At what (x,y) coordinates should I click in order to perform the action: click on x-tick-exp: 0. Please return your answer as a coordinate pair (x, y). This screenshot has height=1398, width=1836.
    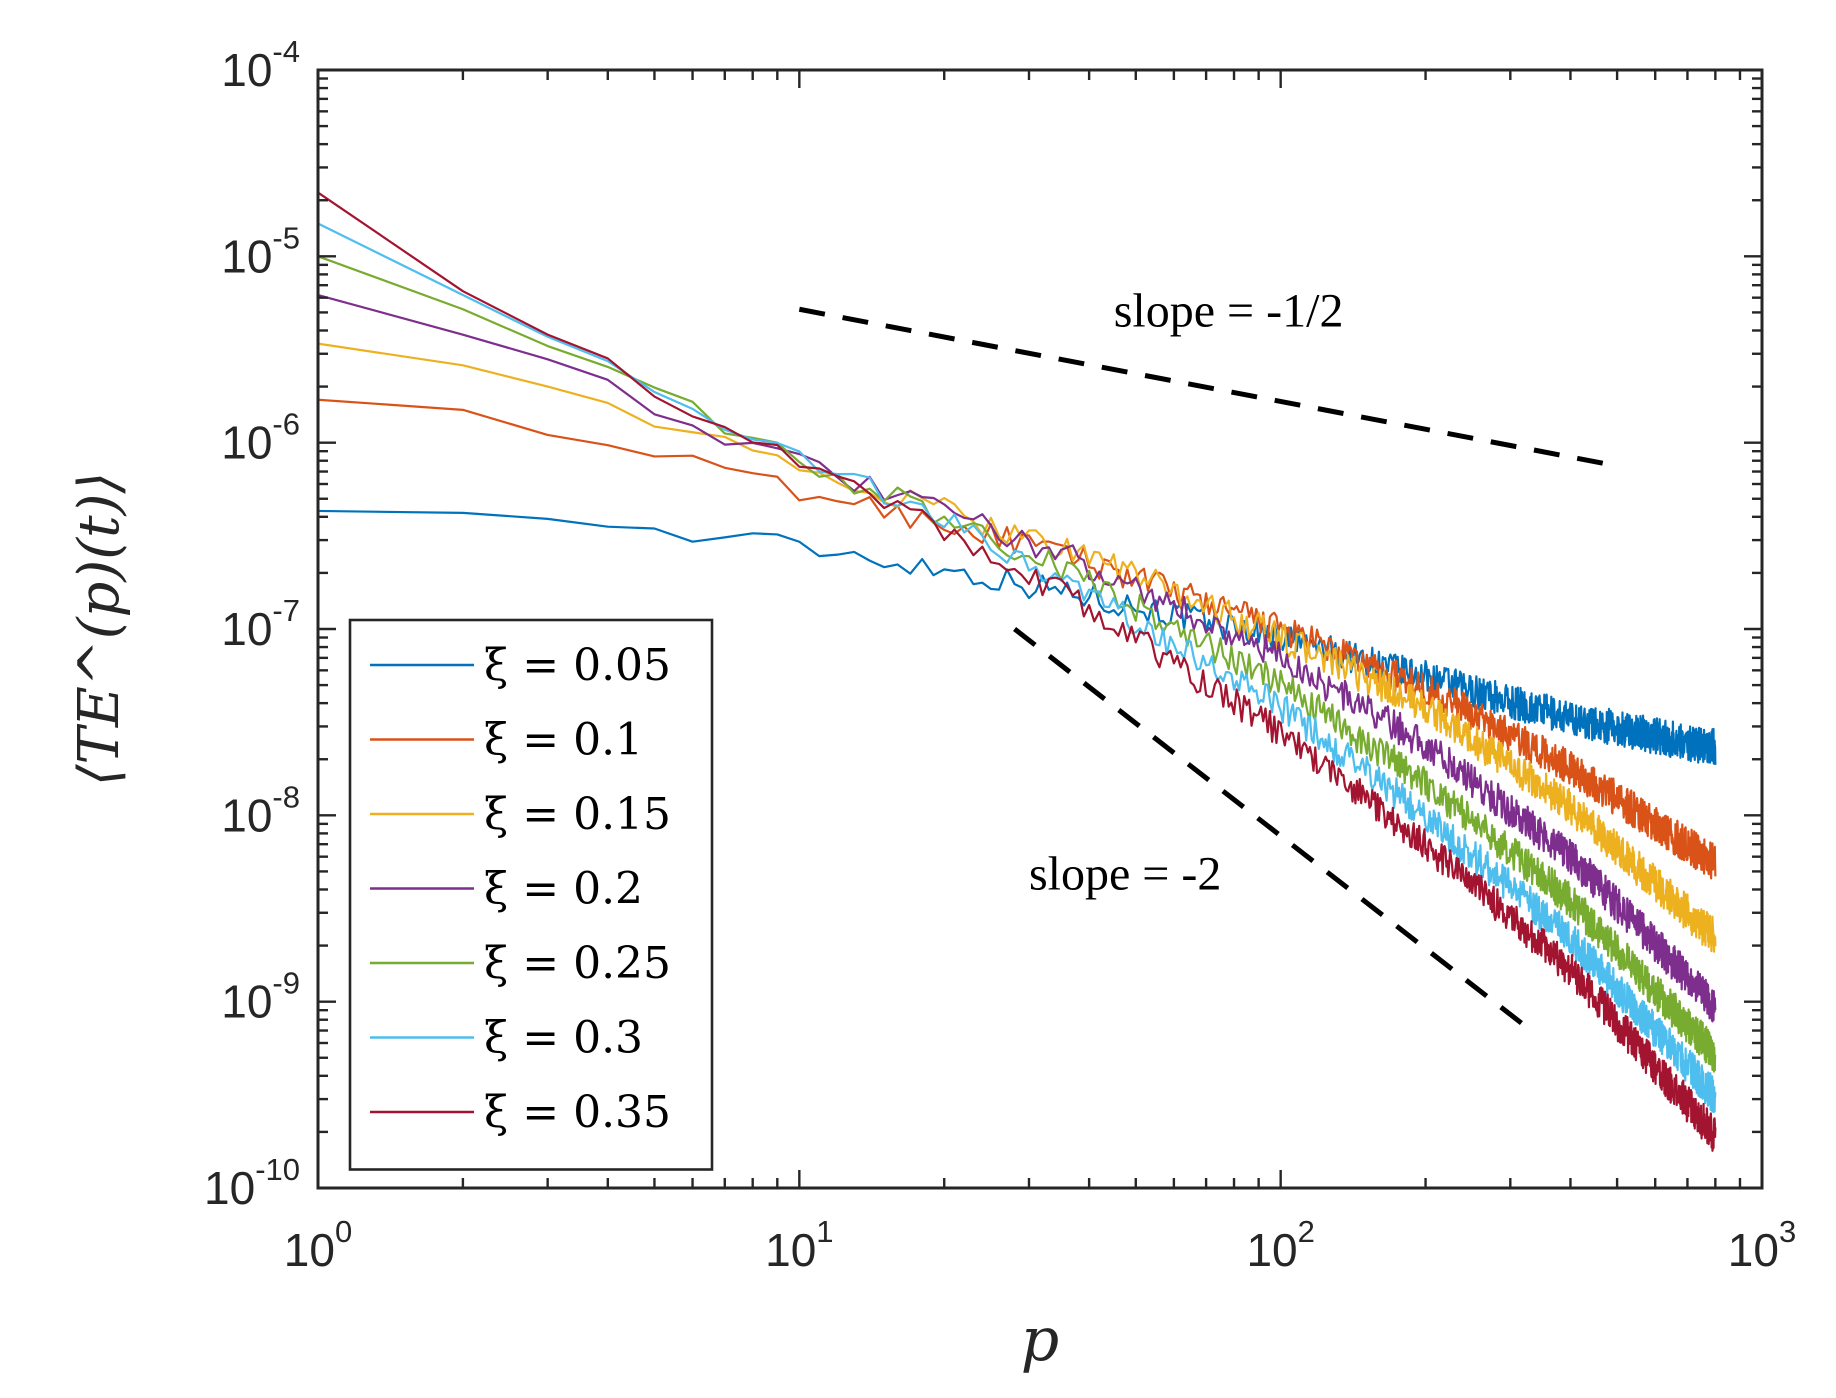
    Looking at the image, I should click on (343, 1231).